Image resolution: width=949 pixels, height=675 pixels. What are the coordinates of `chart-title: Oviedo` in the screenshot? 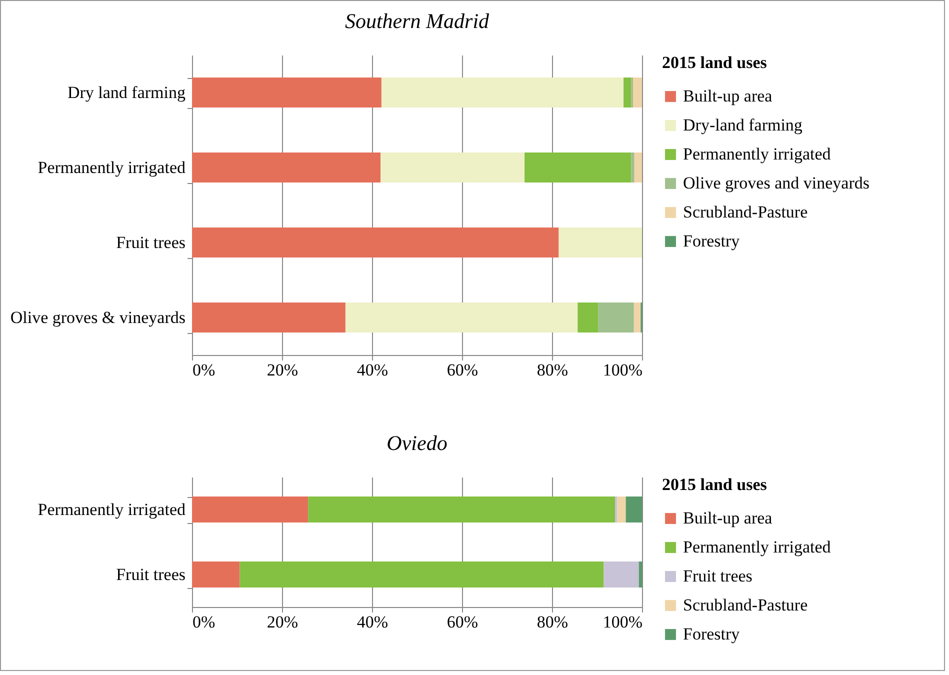 It's located at (417, 443).